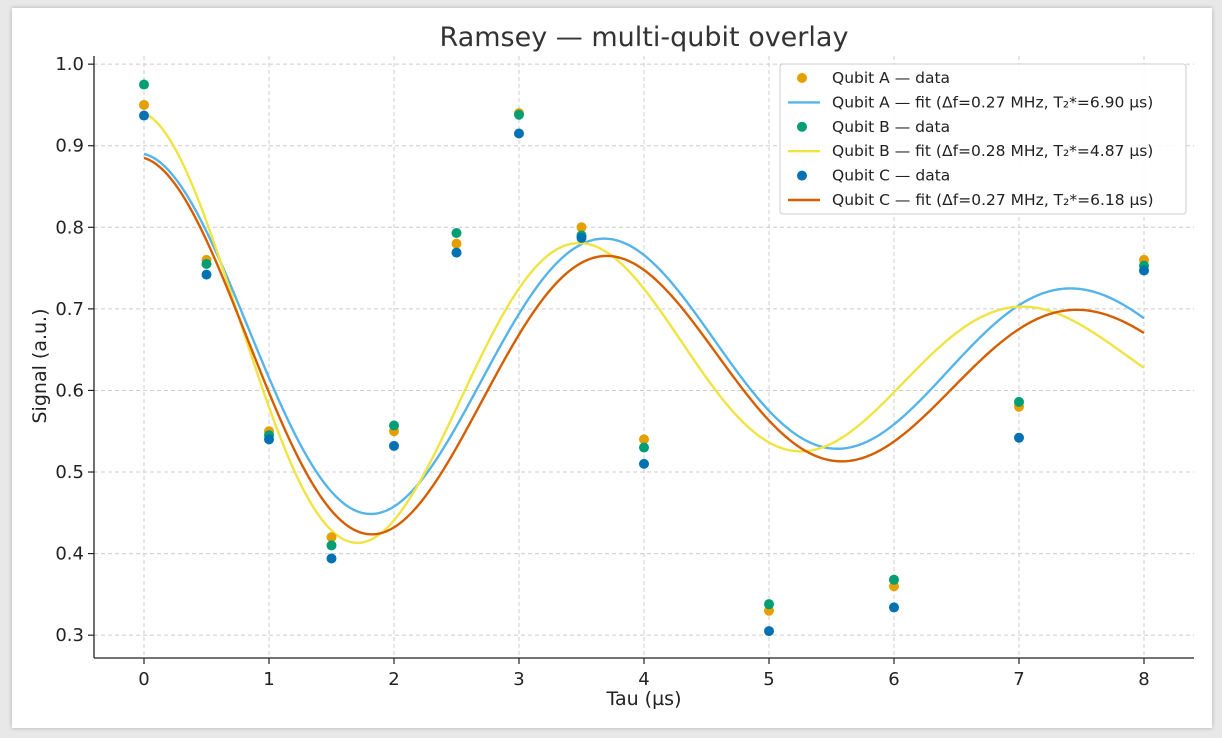 The height and width of the screenshot is (738, 1222). Describe the element at coordinates (268, 679) in the screenshot. I see `x-tick-label: 1` at that location.